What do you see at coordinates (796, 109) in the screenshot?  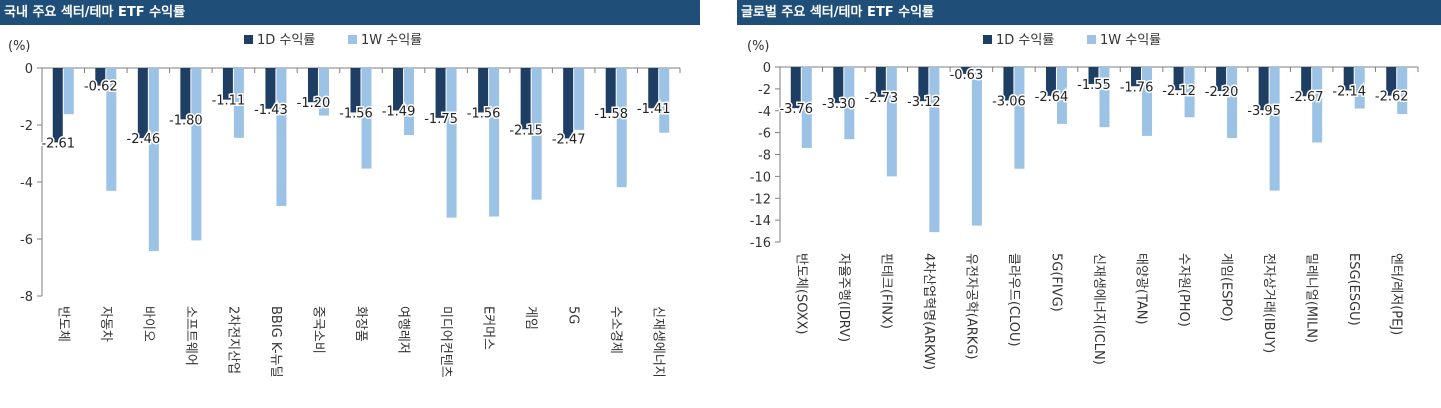 I see `data-label-1d: -3.76` at bounding box center [796, 109].